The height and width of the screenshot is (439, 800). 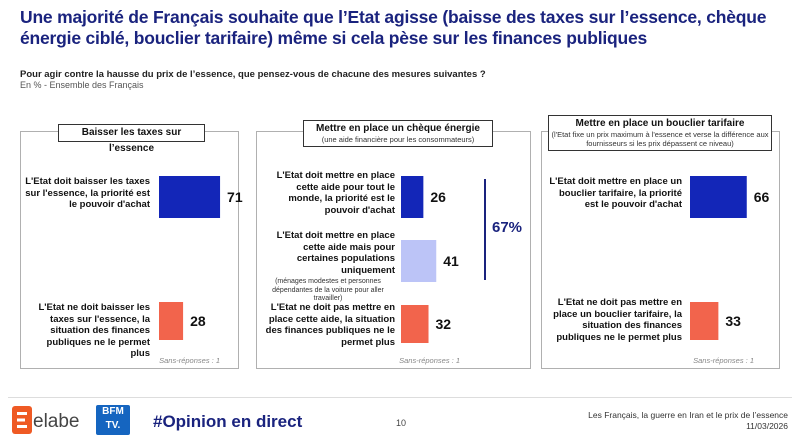 I want to click on footer-divider, so click(x=400, y=397).